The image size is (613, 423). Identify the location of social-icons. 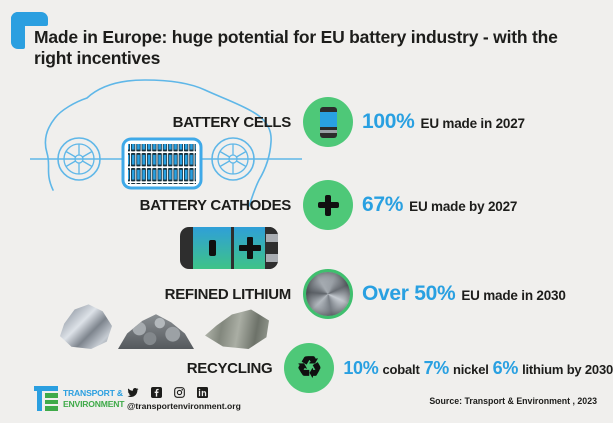
(167, 392).